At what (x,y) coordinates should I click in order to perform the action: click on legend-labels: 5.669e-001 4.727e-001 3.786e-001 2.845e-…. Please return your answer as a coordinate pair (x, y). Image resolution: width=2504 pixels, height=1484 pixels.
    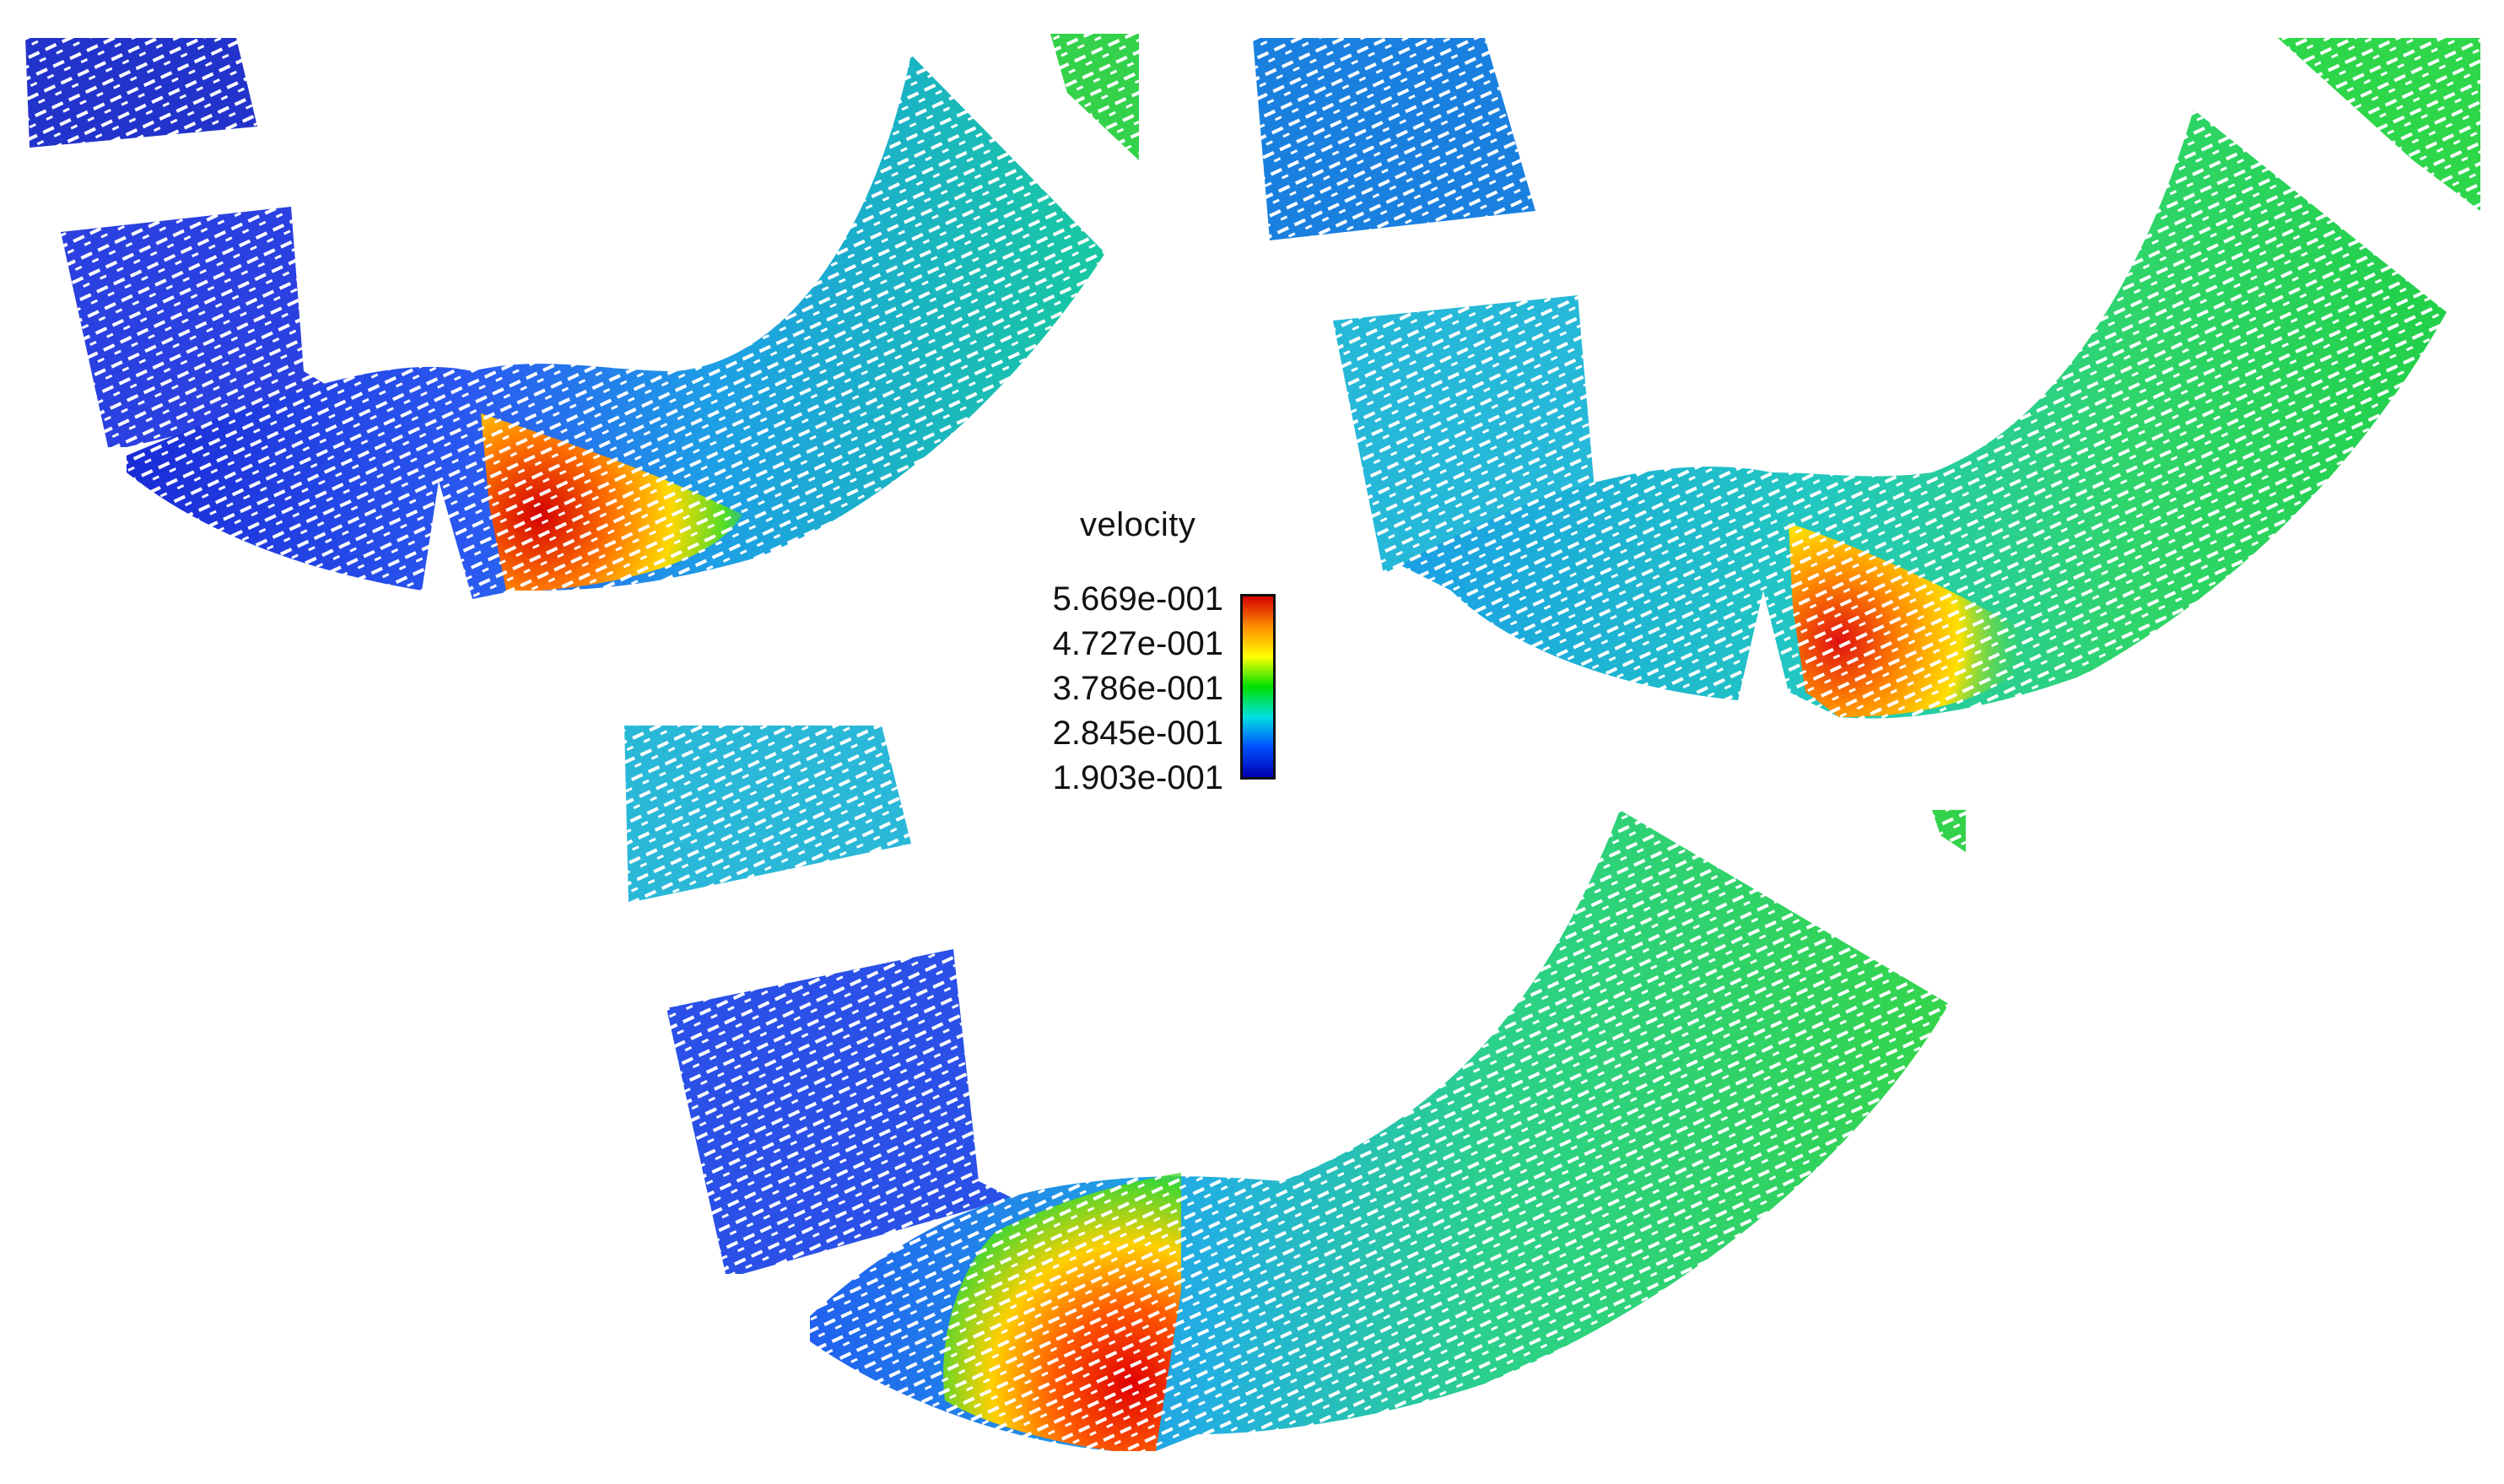
    Looking at the image, I should click on (1096, 689).